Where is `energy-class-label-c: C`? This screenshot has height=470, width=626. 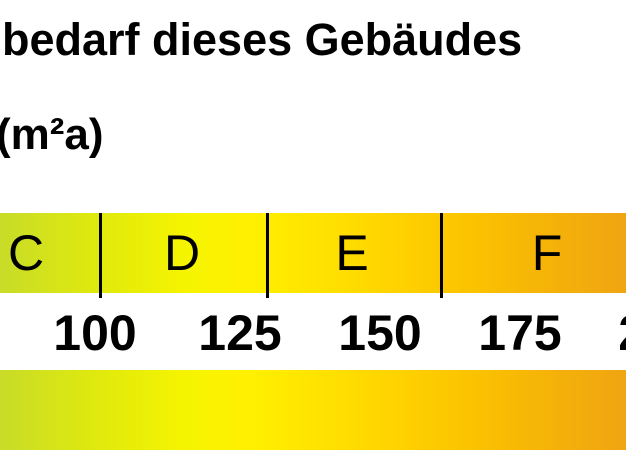 energy-class-label-c: C is located at coordinates (26, 253).